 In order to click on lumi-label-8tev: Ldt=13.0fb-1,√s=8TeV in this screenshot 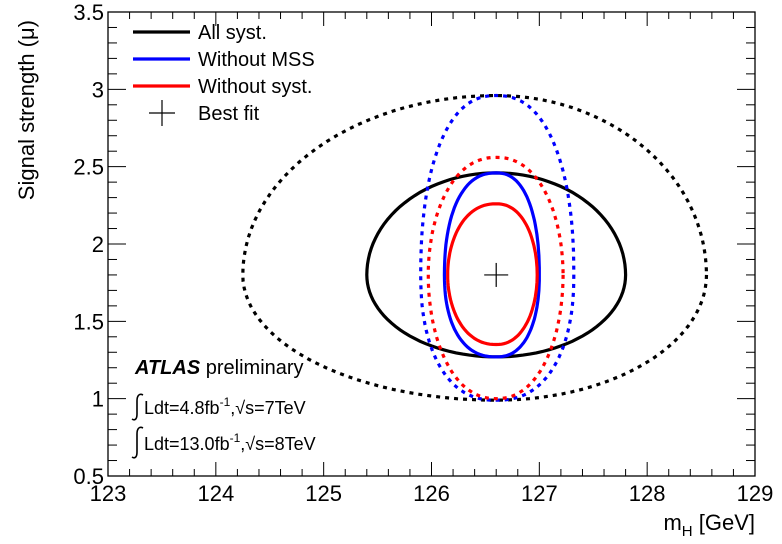, I will do `click(230, 442)`.